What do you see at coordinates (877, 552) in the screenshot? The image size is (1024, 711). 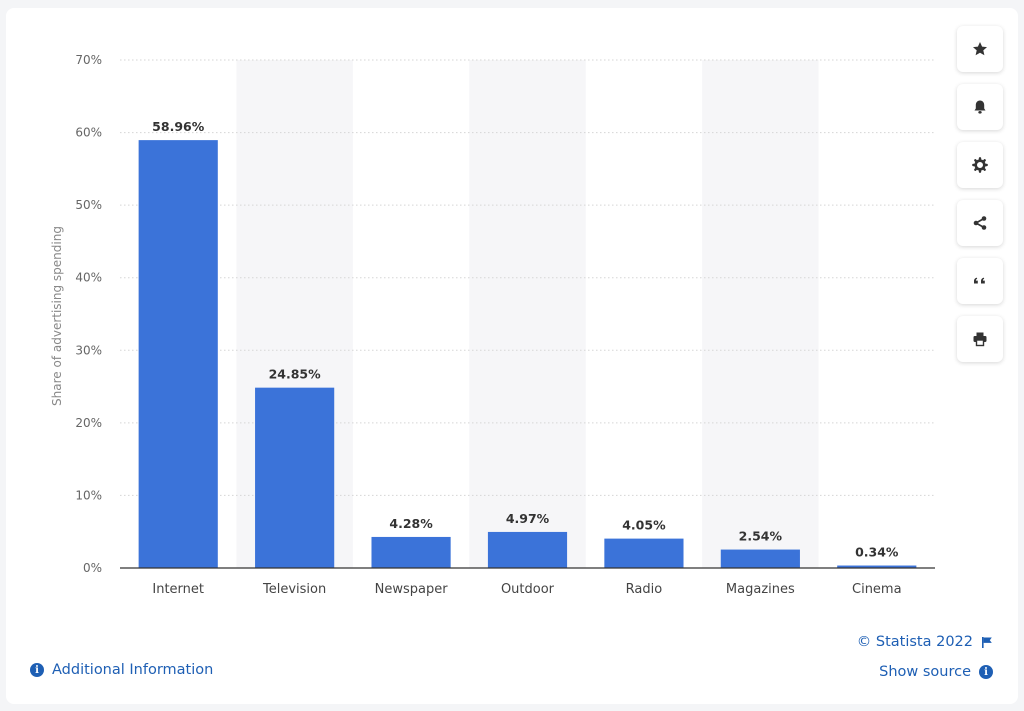 I see `data-label: 0.34%` at bounding box center [877, 552].